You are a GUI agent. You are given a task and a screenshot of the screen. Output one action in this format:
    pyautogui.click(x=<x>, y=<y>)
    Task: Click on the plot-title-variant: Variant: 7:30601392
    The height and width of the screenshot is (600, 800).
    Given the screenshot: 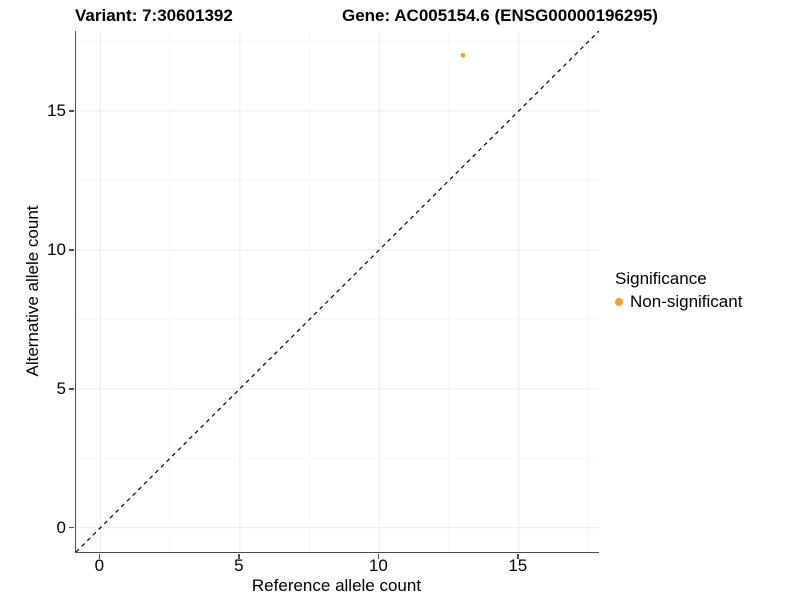 What is the action you would take?
    pyautogui.click(x=154, y=15)
    